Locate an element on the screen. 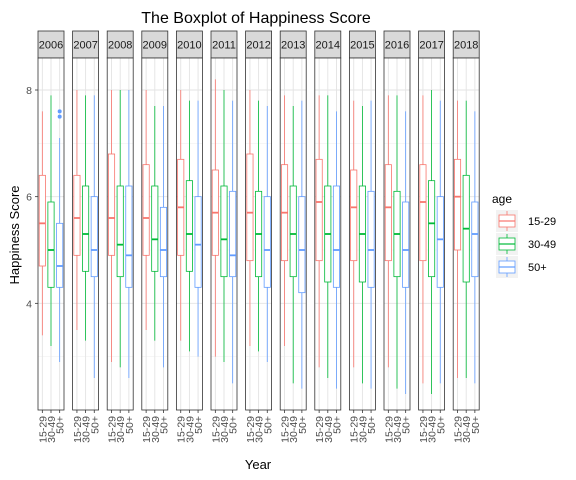 This screenshot has width=576, height=480. facet-strip-label: 2011 is located at coordinates (224, 46).